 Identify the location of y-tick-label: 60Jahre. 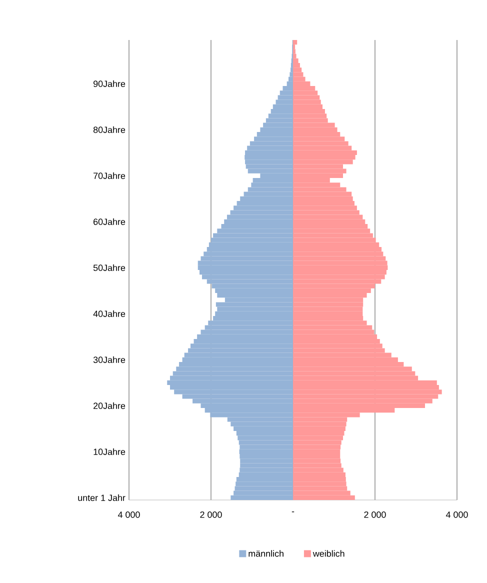
(110, 221).